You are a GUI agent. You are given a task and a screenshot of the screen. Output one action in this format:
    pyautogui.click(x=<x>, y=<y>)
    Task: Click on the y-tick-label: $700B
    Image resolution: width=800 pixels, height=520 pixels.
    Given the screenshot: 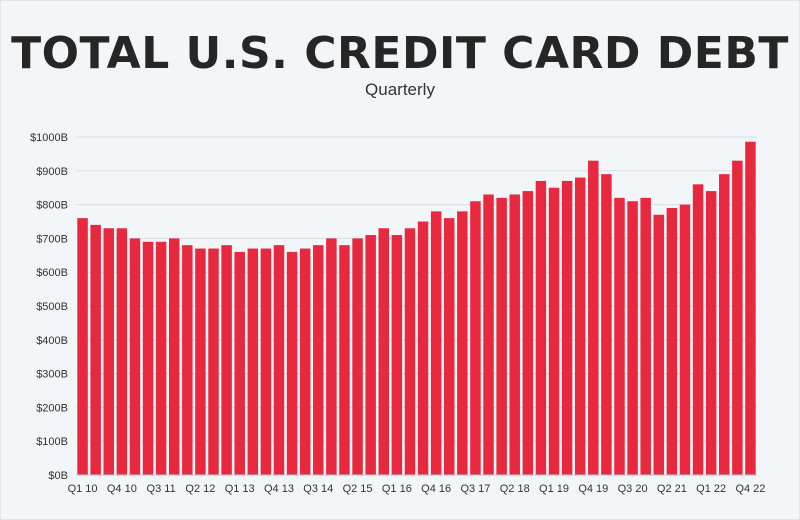 What is the action you would take?
    pyautogui.click(x=52, y=239)
    